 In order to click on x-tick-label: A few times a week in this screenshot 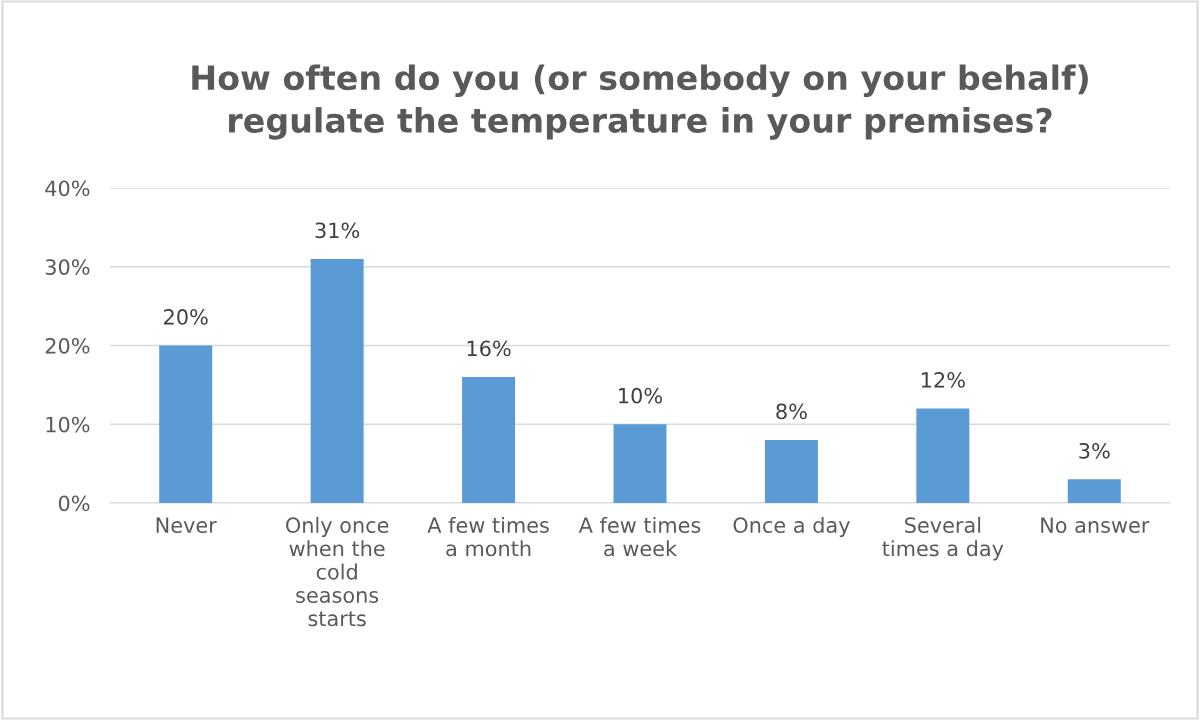, I will do `click(639, 536)`.